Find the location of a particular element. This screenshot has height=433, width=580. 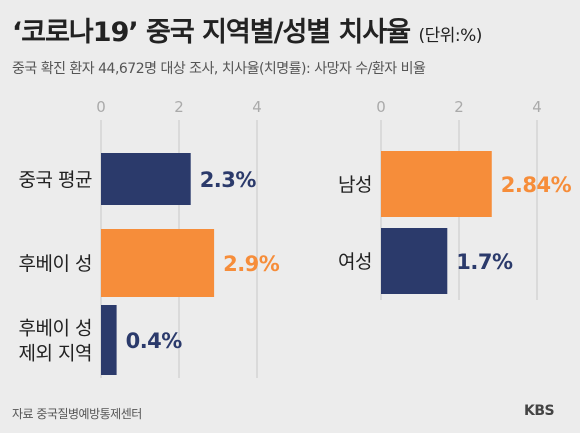

kbs-logo: KBS is located at coordinates (539, 411).